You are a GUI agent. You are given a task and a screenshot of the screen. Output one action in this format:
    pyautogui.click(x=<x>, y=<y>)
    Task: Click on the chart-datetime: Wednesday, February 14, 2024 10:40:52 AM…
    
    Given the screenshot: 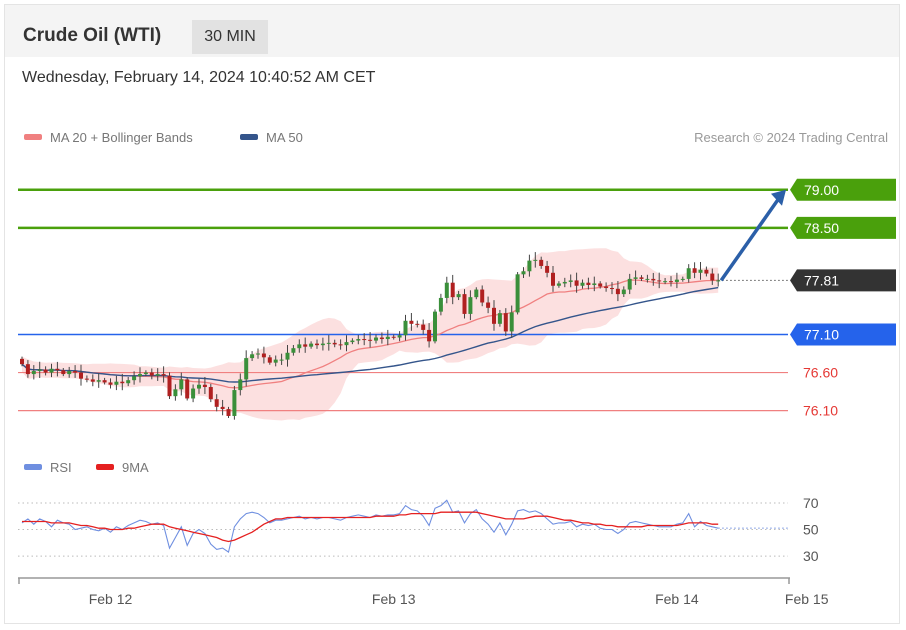 What is the action you would take?
    pyautogui.click(x=199, y=77)
    